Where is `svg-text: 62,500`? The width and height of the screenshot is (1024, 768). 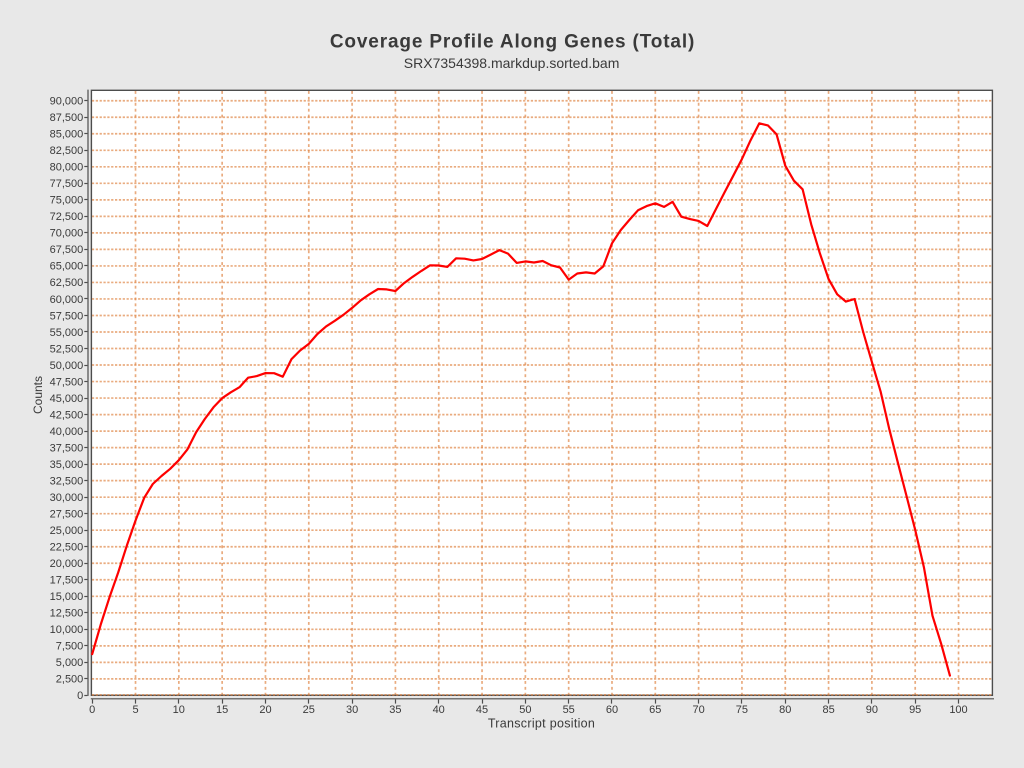 svg-text: 62,500 is located at coordinates (67, 283).